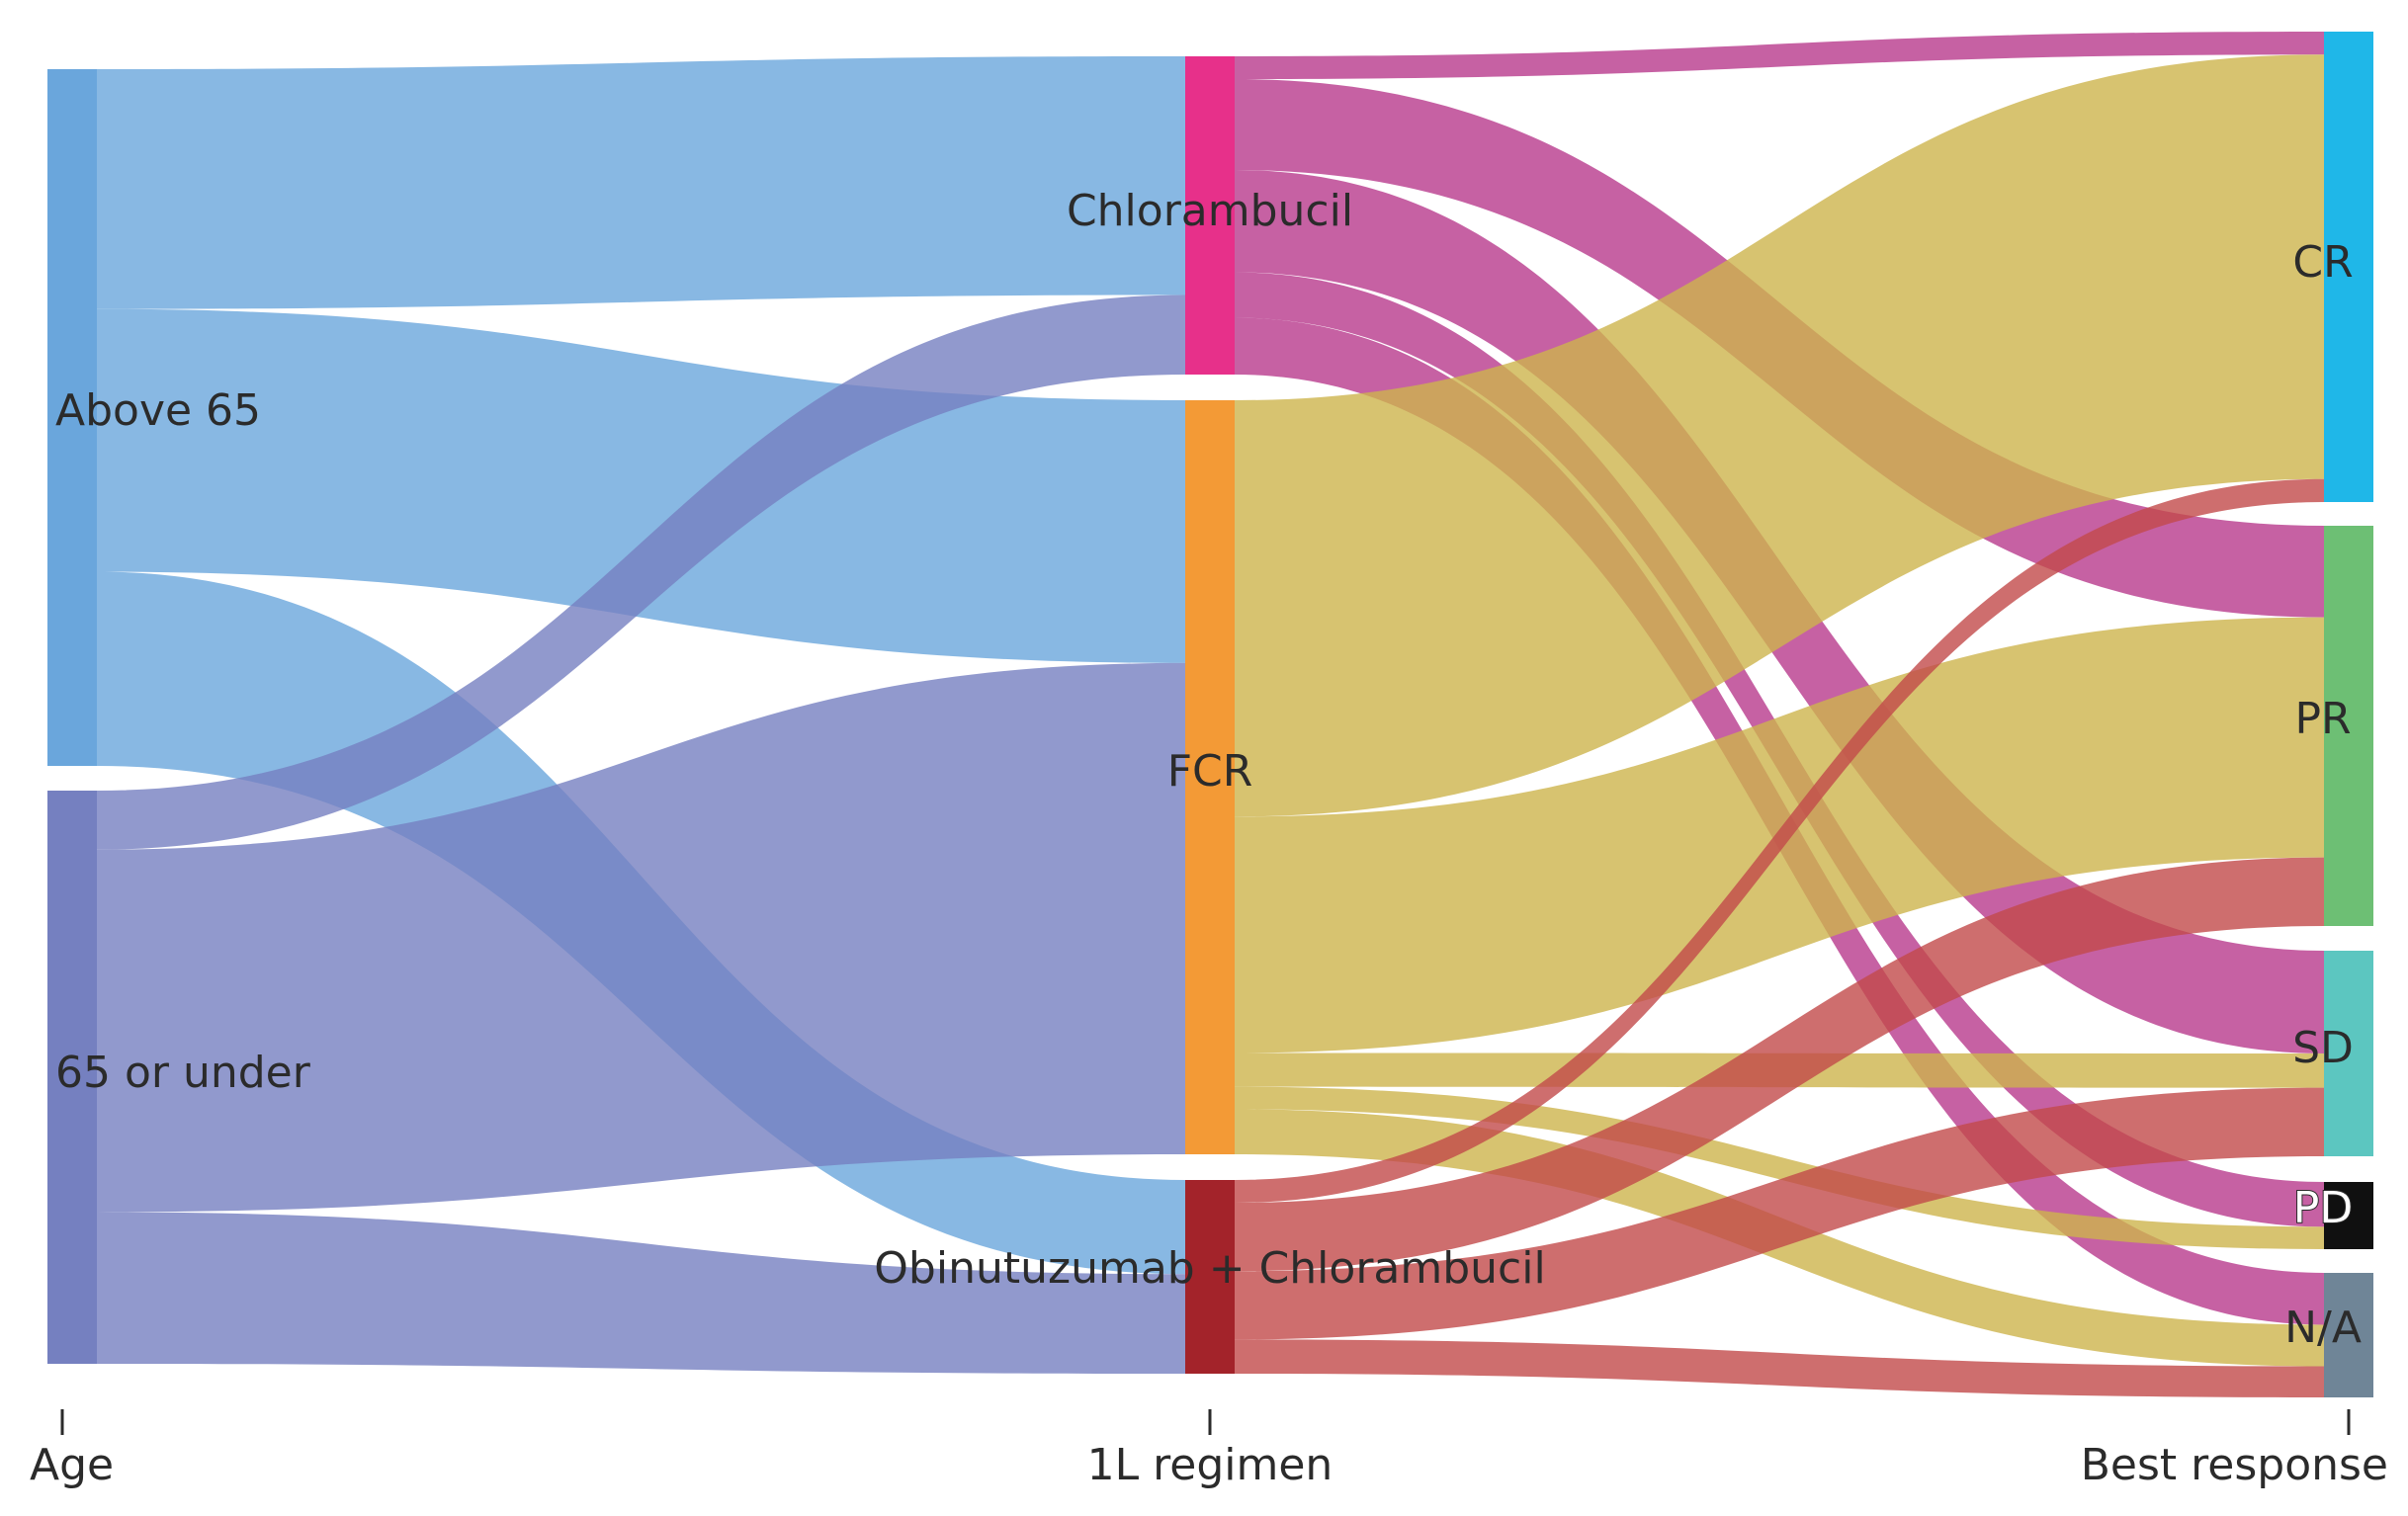 Image resolution: width=2408 pixels, height=1516 pixels. I want to click on label-65-or-under: 65 or under, so click(183, 1073).